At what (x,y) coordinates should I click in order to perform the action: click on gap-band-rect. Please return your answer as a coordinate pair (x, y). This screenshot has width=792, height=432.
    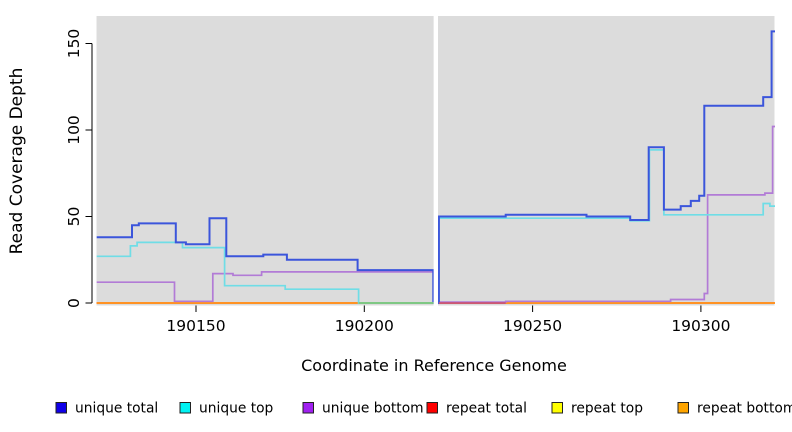
    Looking at the image, I should click on (436, 160).